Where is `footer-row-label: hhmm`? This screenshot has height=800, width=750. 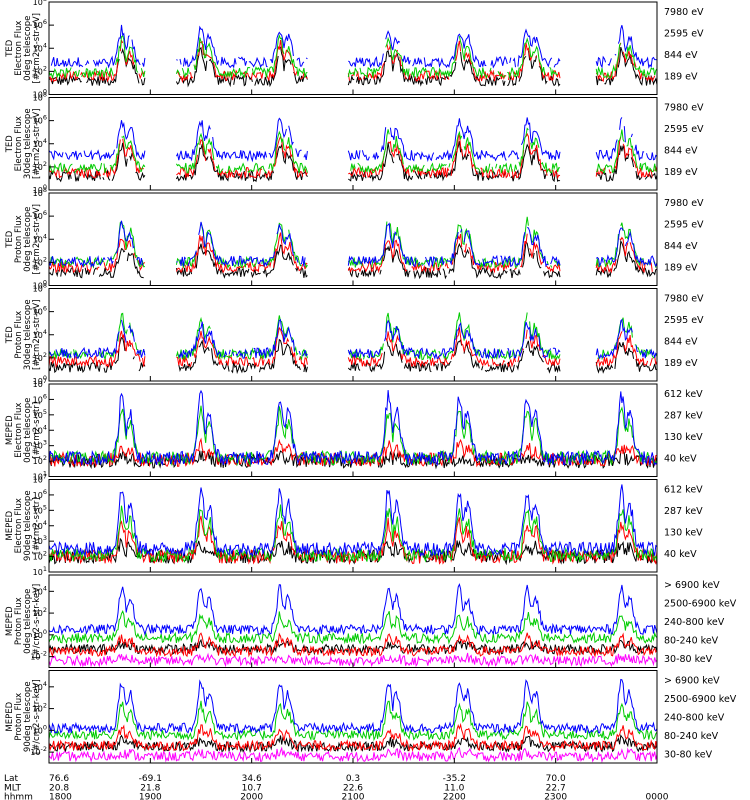 footer-row-label: hhmm is located at coordinates (18, 796).